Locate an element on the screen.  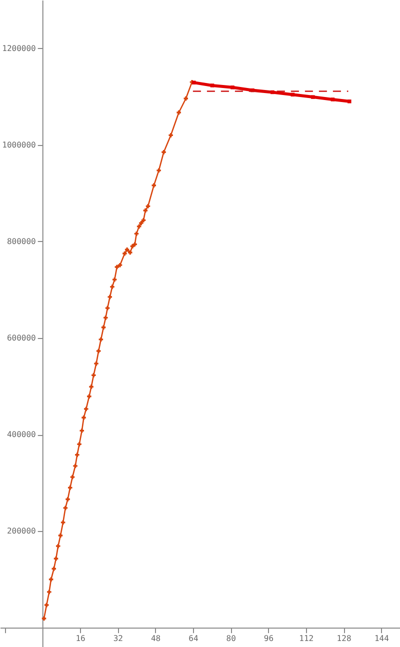
y-tick-label: 200000 is located at coordinates (21, 531).